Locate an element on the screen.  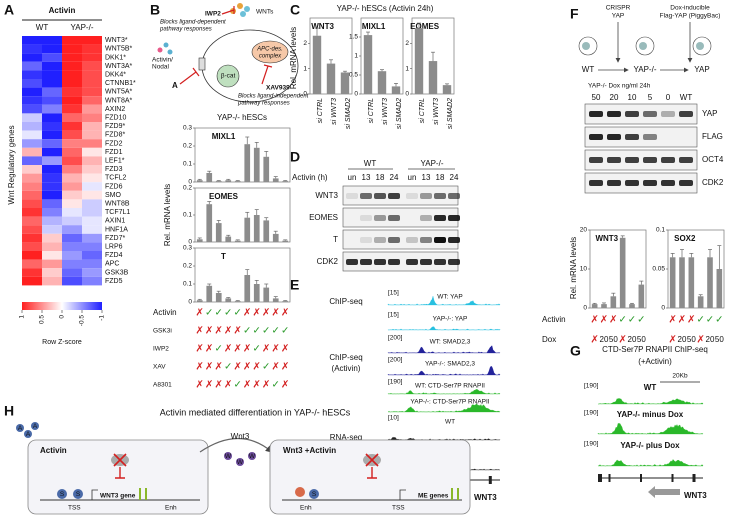
gene-label: FZD9* is located at coordinates (115, 126).